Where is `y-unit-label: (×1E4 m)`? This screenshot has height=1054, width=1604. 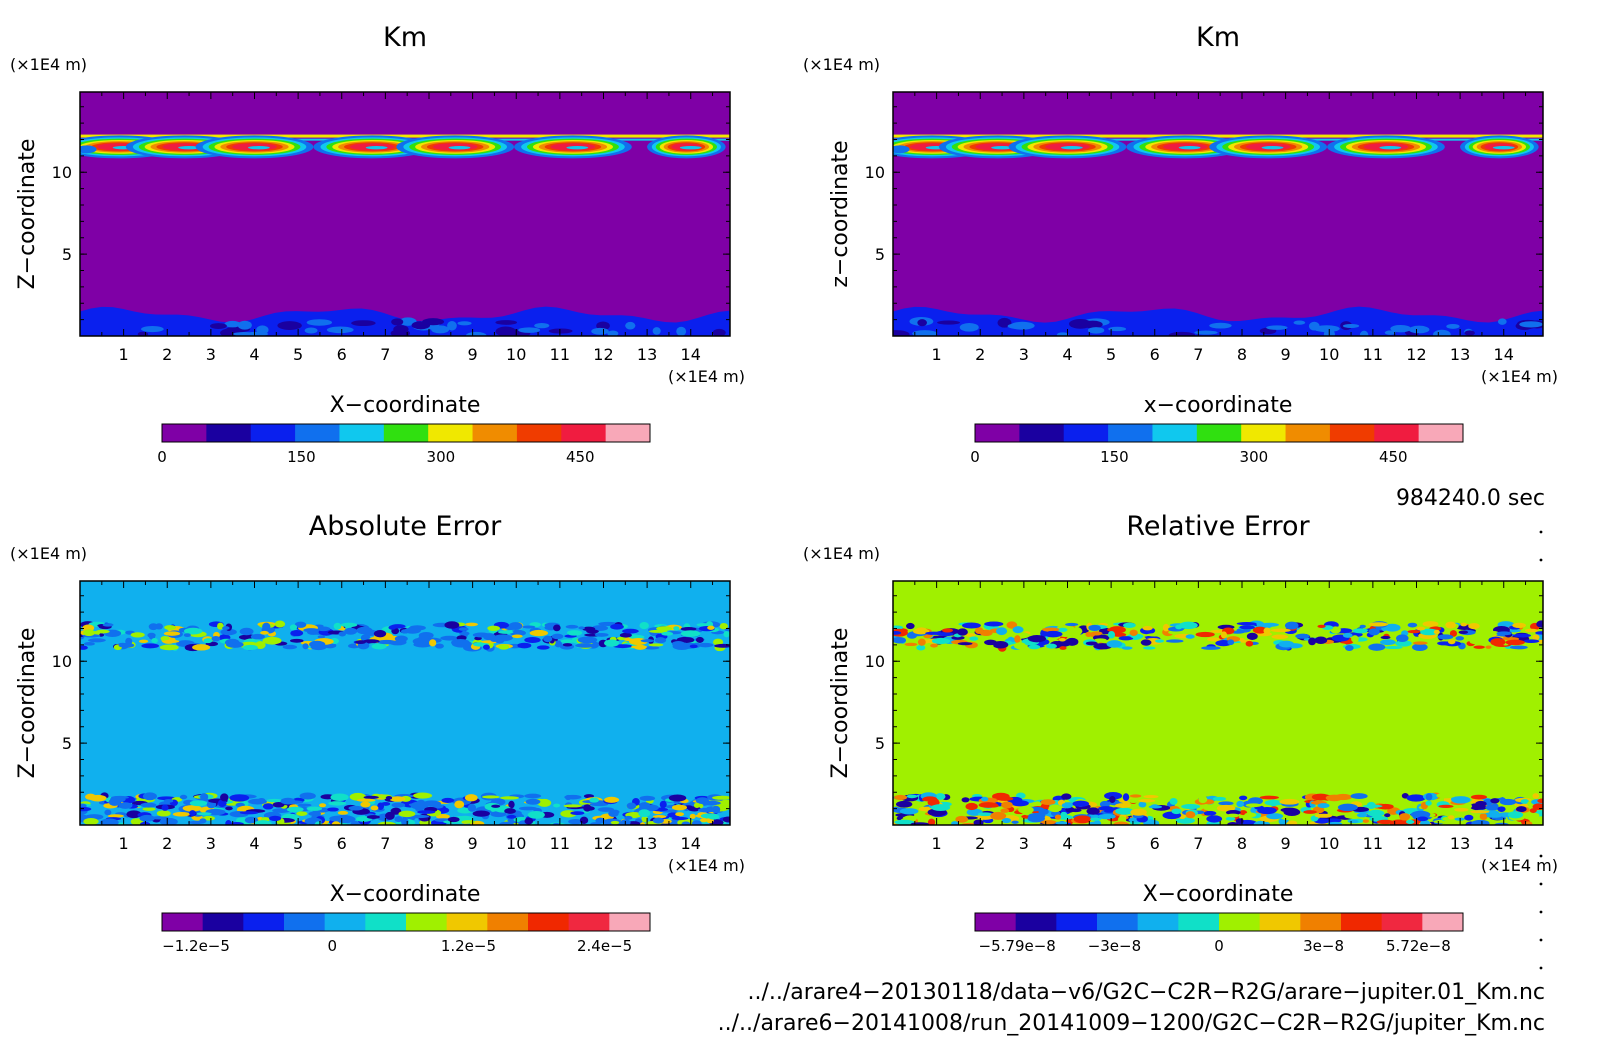 y-unit-label: (×1E4 m) is located at coordinates (48, 64).